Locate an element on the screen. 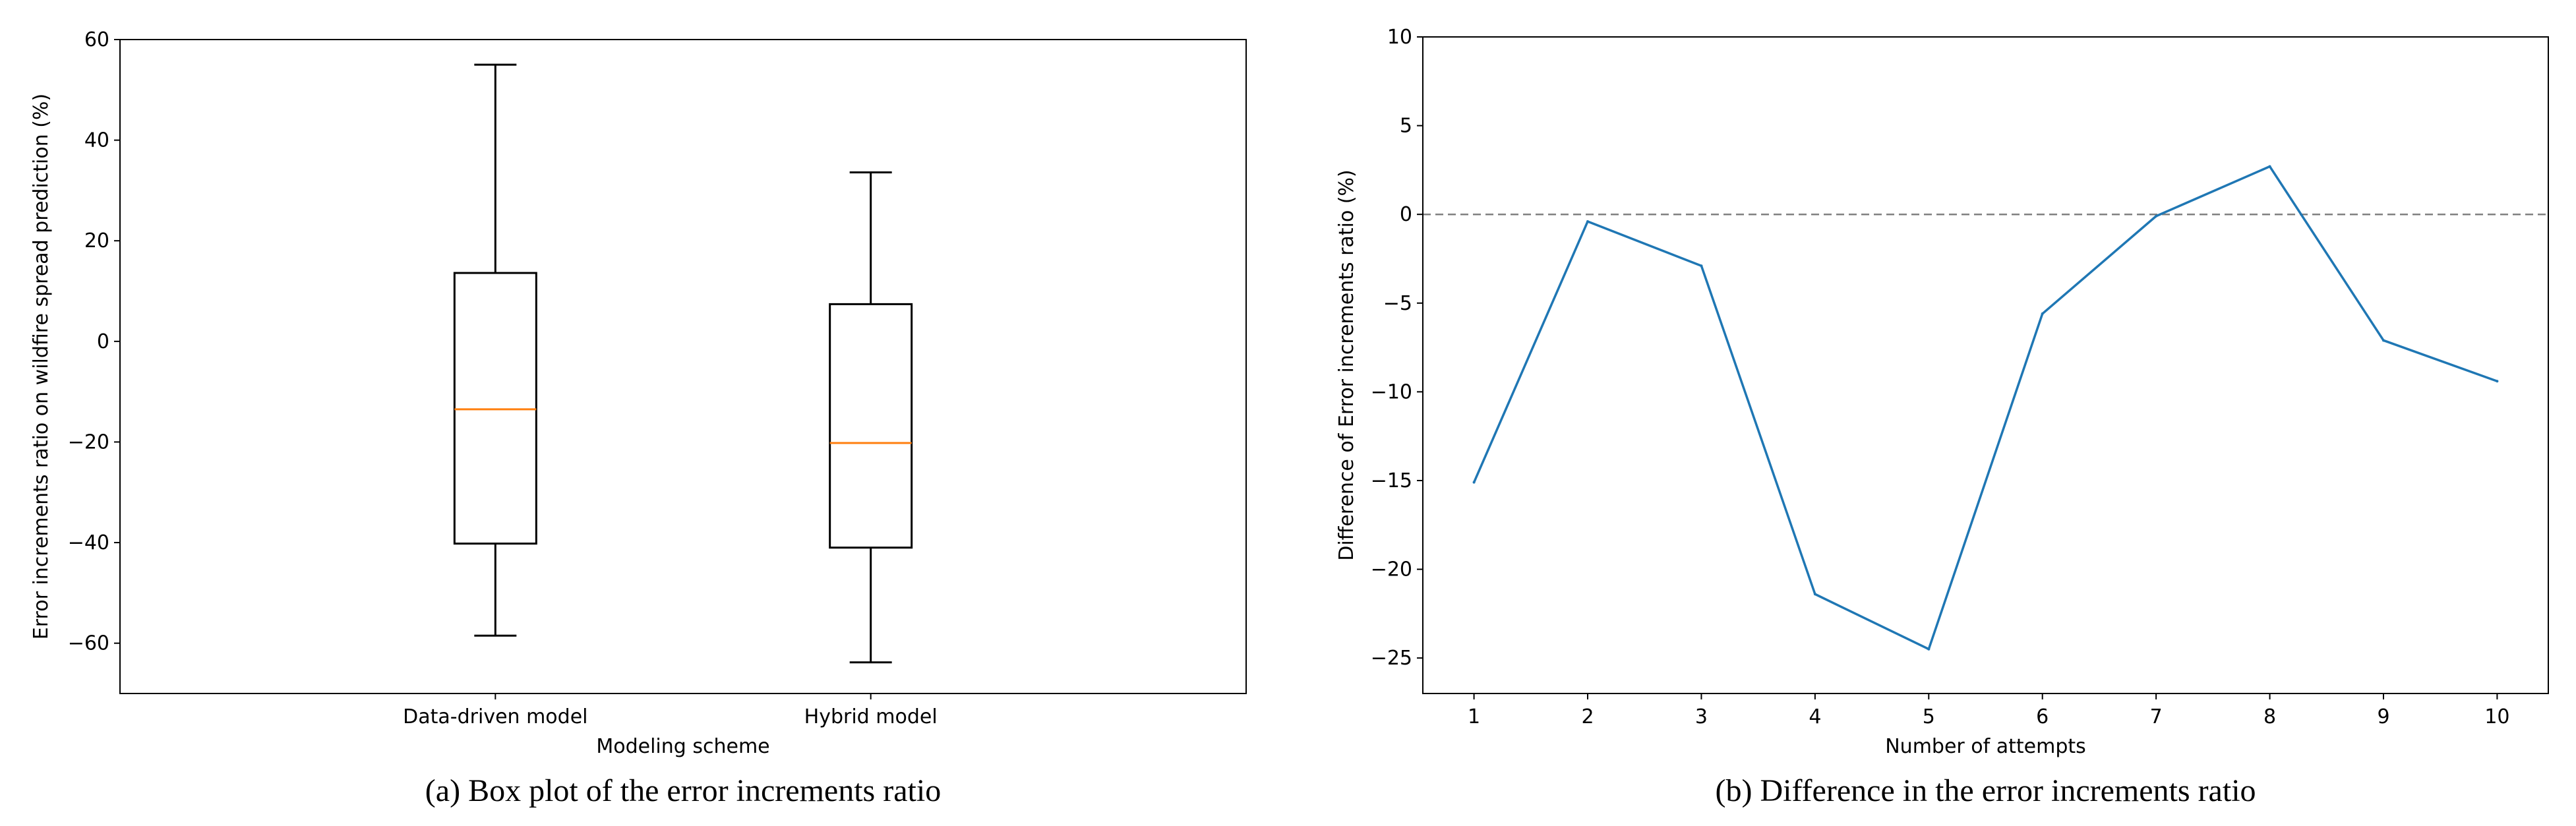 This screenshot has width=2576, height=826. x-tick-label: Data-driven model is located at coordinates (495, 716).